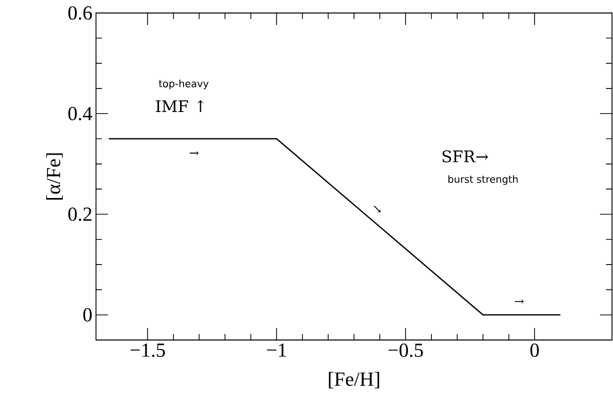  What do you see at coordinates (465, 156) in the screenshot?
I see `annotation: SFR→` at bounding box center [465, 156].